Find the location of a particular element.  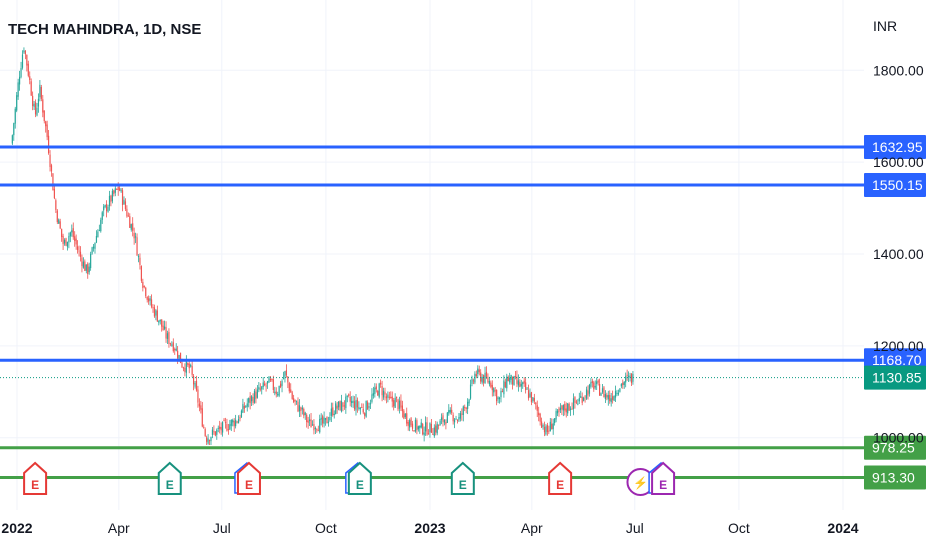

price-badge-label: 978.25 is located at coordinates (893, 448).